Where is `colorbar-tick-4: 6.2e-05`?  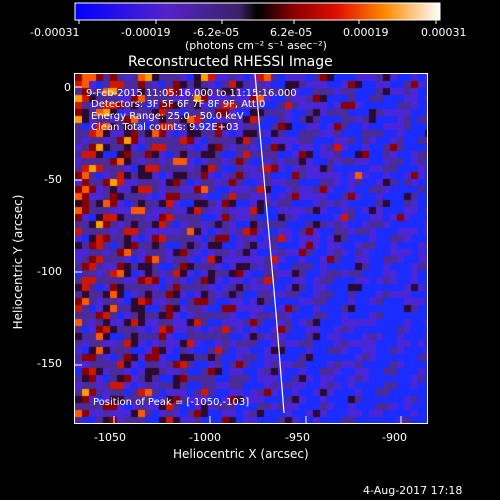
colorbar-tick-4: 6.2e-05 is located at coordinates (291, 32).